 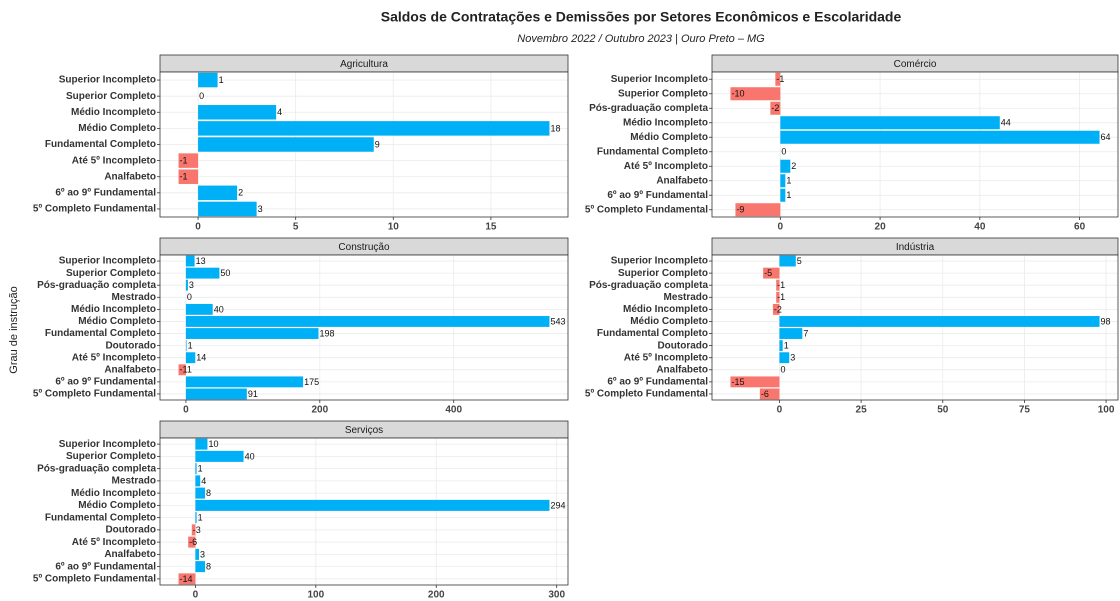 I want to click on x-tick-label: 300, so click(x=556, y=595).